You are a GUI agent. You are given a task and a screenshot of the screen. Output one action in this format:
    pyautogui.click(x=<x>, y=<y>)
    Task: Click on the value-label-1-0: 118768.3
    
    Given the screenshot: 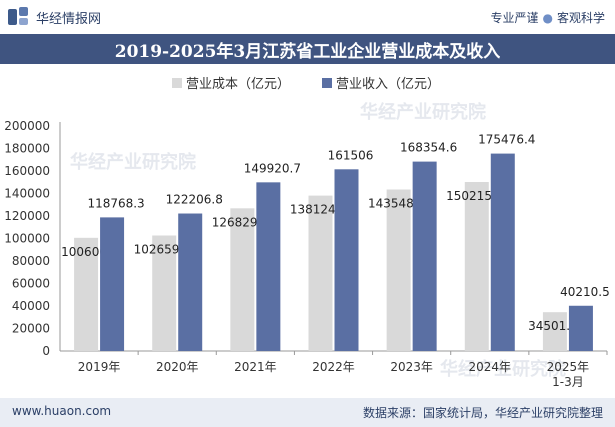 What is the action you would take?
    pyautogui.click(x=115, y=203)
    